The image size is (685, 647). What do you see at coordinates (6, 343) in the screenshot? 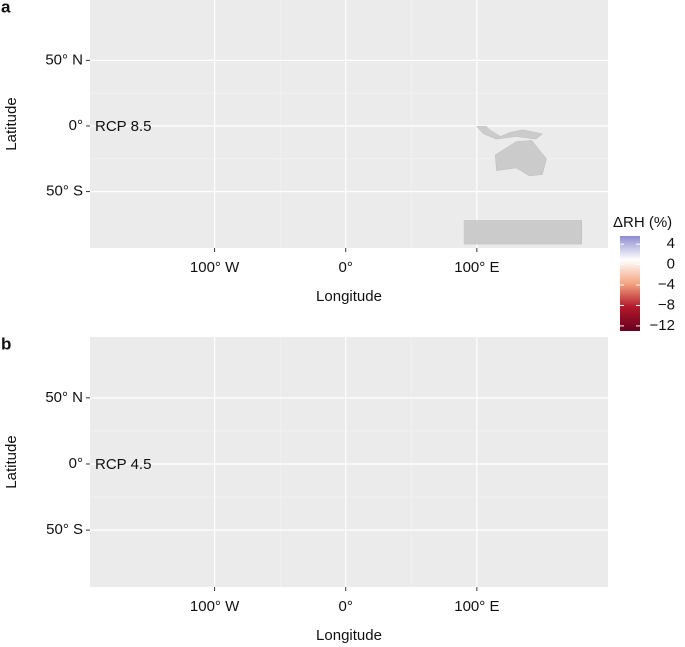
I see `panel-label: b` at bounding box center [6, 343].